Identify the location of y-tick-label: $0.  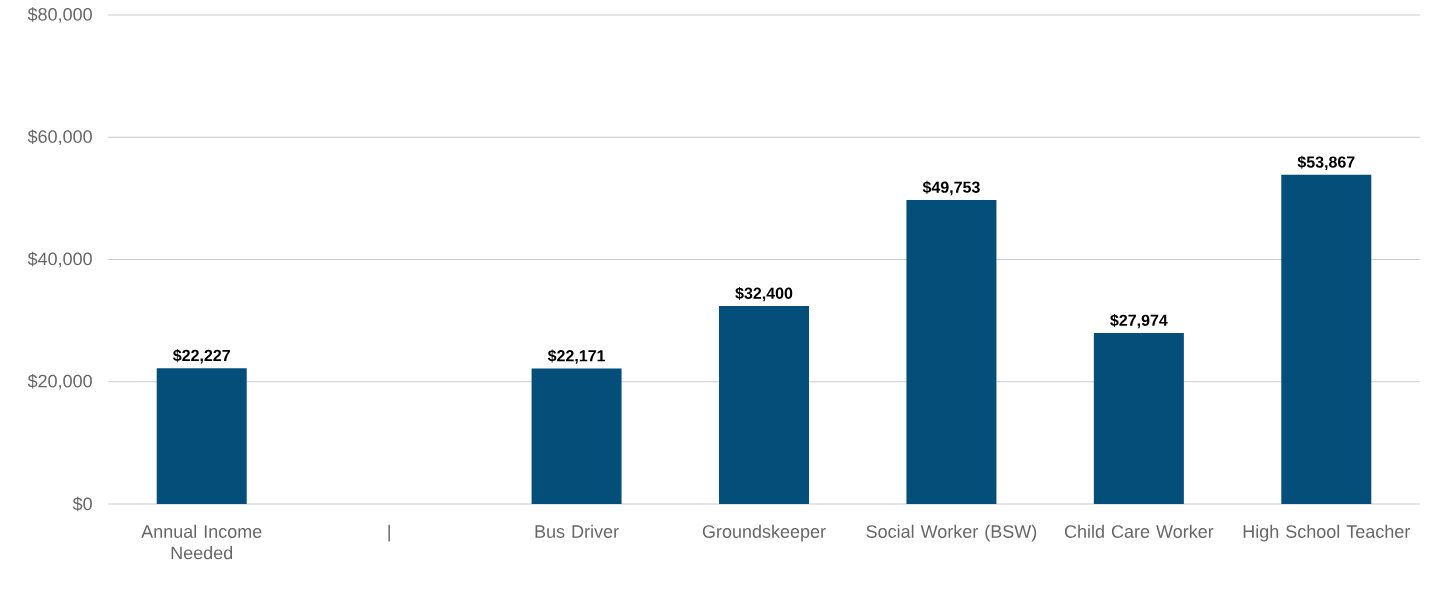
(82, 504).